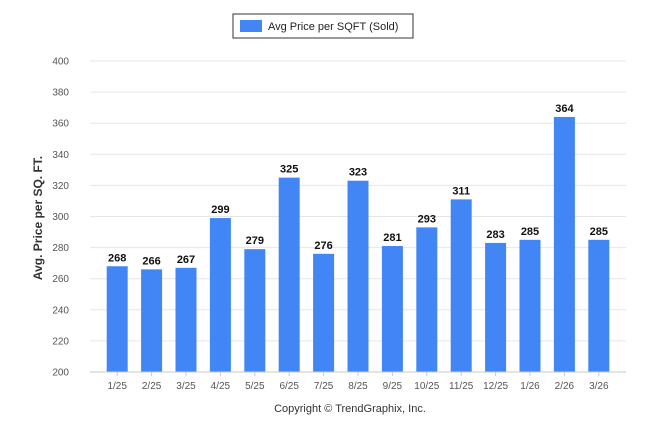 This screenshot has width=646, height=434. I want to click on y-tick-label: 340, so click(60, 155).